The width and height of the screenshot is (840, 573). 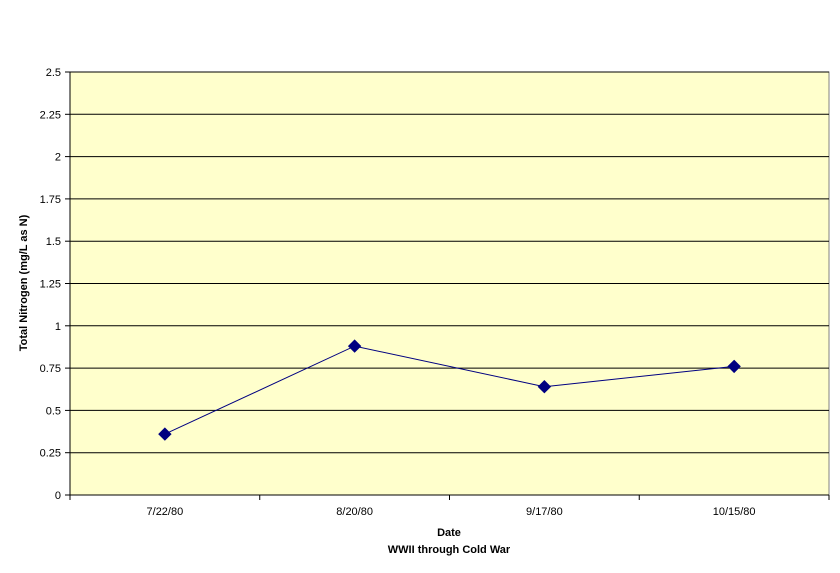 I want to click on y-tick-label: 2.25, so click(x=50, y=115).